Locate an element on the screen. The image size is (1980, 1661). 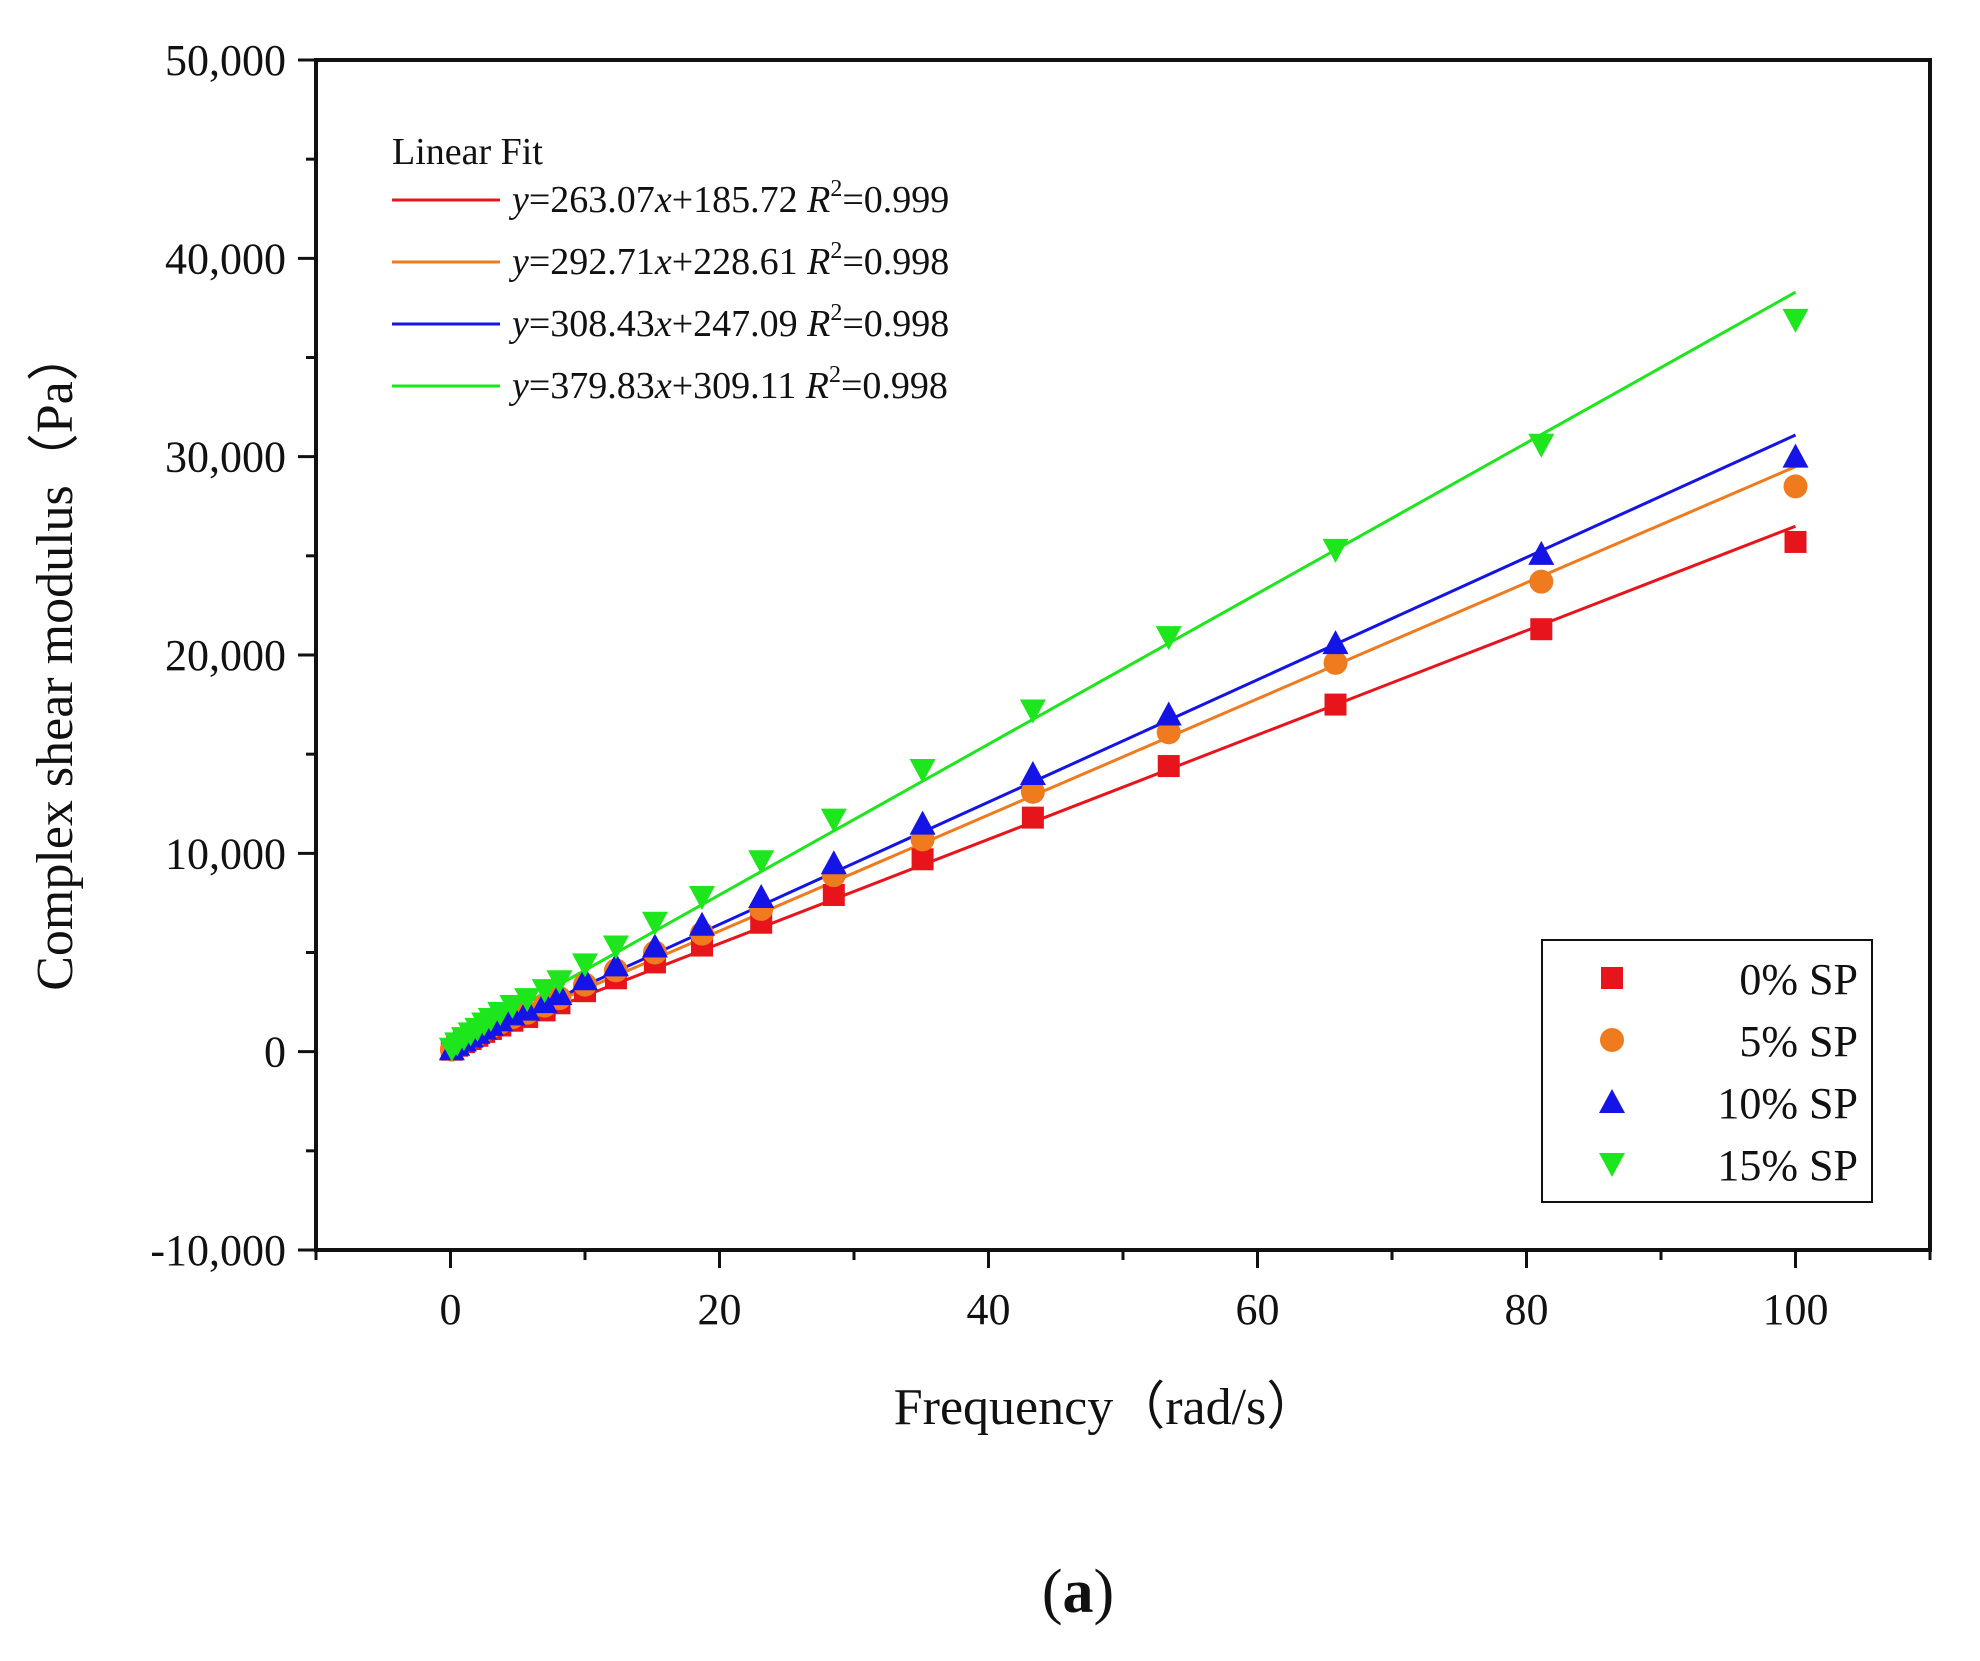
caption-close: ) is located at coordinates (1104, 1592).